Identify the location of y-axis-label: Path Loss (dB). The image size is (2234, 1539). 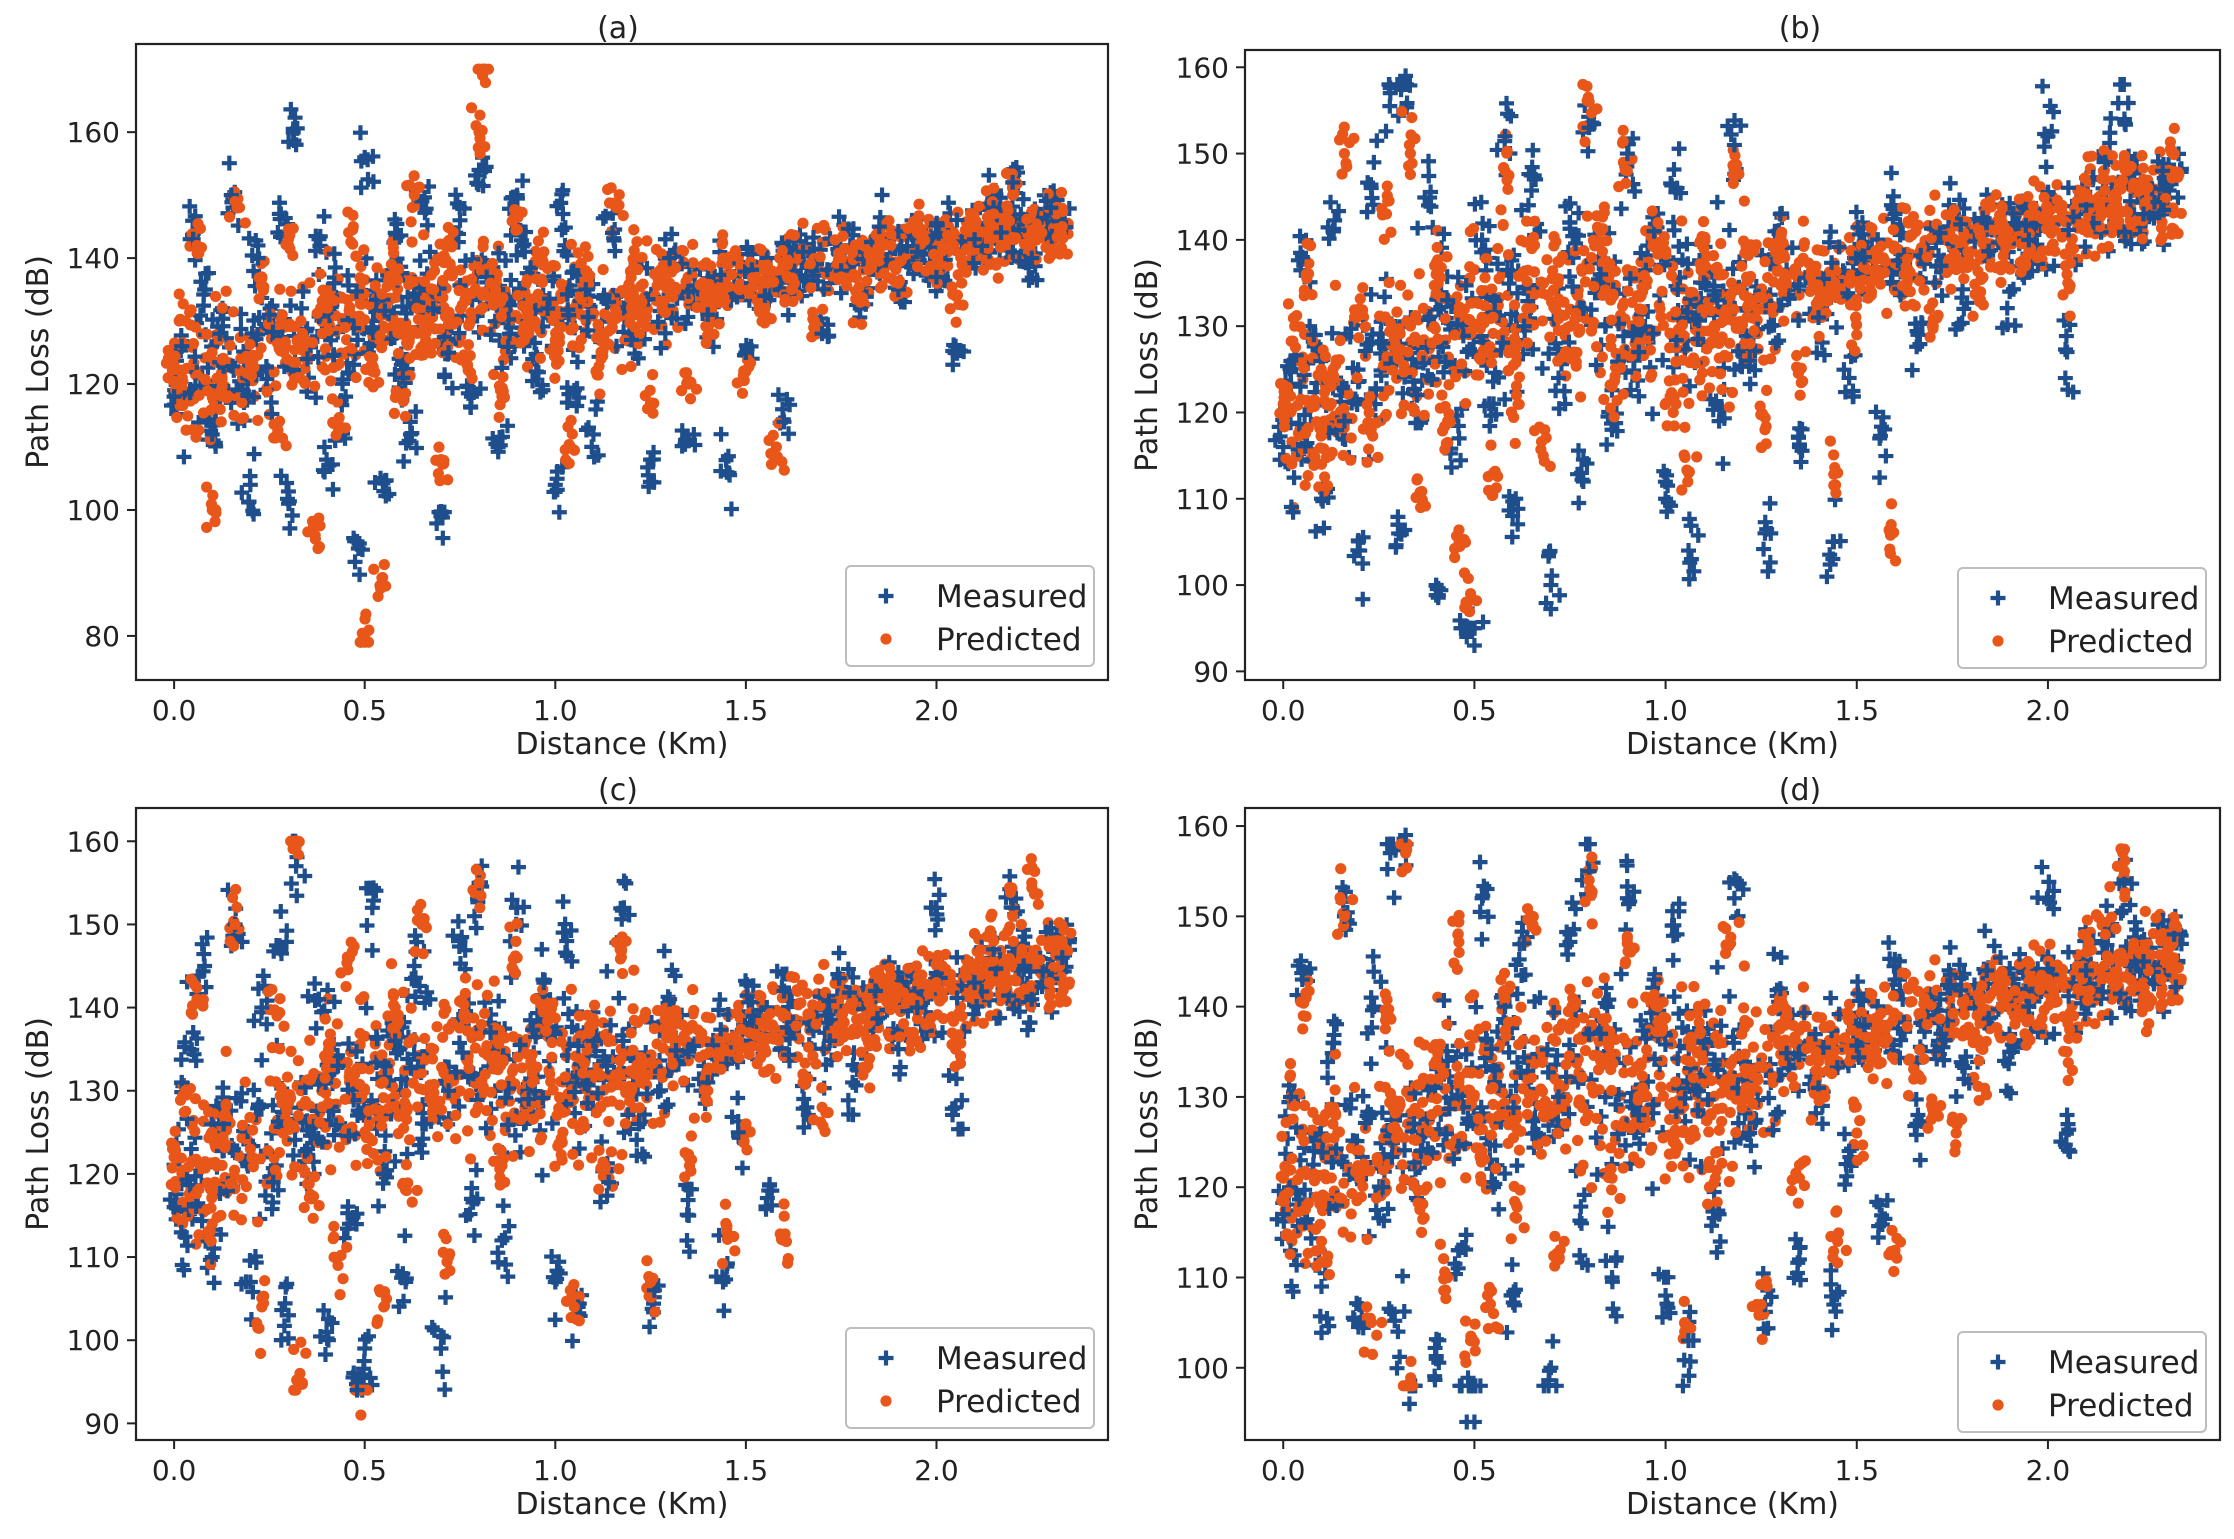
(1147, 365).